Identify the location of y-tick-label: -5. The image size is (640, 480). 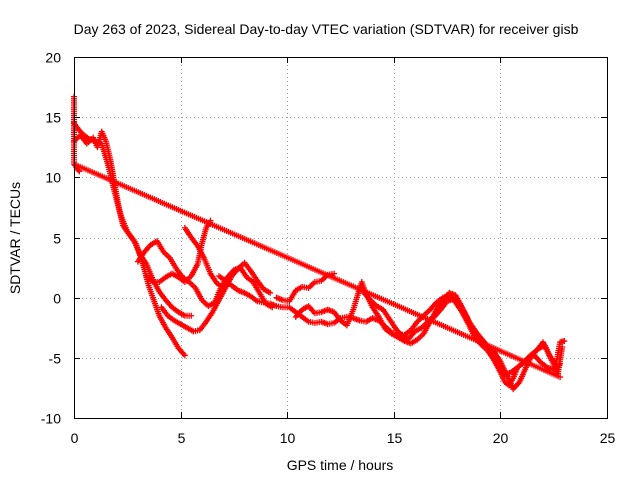
(55, 359).